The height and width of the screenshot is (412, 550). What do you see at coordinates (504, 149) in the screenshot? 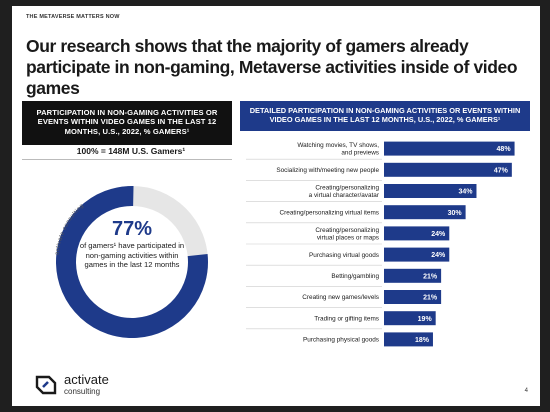
I see `data-label: 48%` at bounding box center [504, 149].